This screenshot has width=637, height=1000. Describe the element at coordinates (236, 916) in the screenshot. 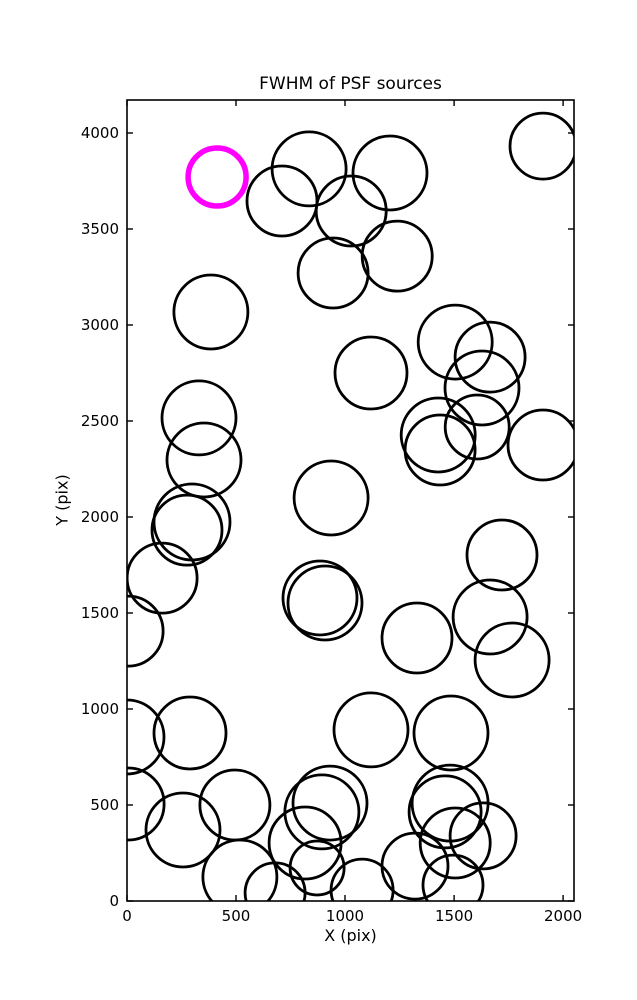

I see `x-tick-label: 500` at that location.